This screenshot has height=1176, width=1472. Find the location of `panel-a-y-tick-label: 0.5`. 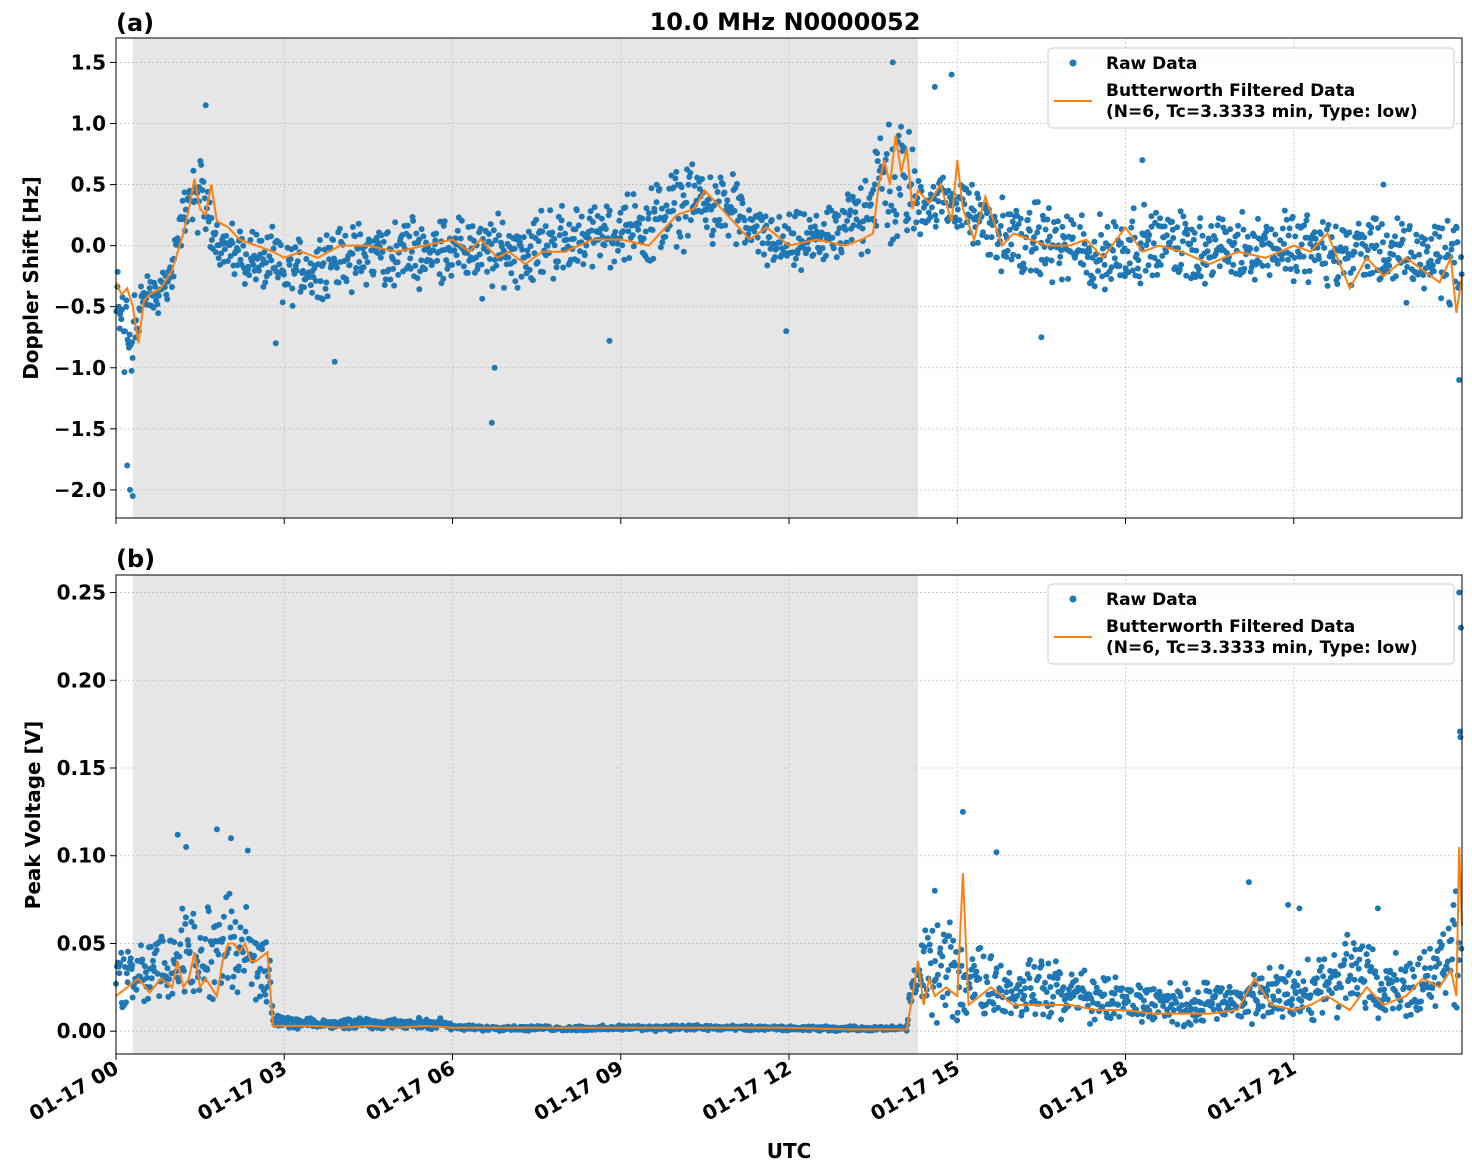

panel-a-y-tick-label: 0.5 is located at coordinates (88, 185).